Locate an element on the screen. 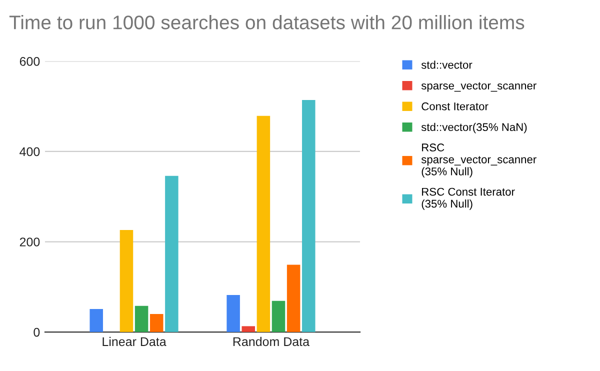 This screenshot has height=371, width=600. x-tick-label: Random Data is located at coordinates (271, 341).